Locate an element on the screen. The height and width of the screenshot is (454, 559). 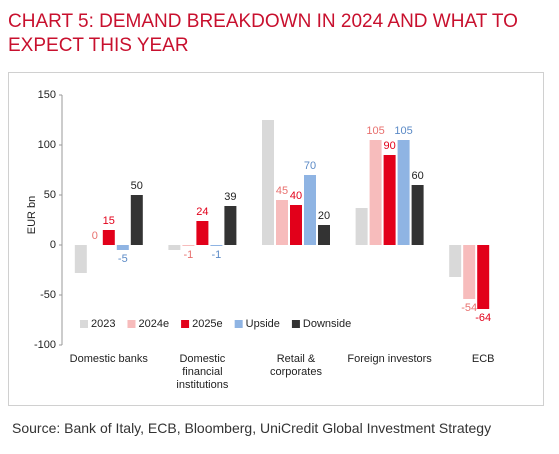
data-label: 40 is located at coordinates (296, 196).